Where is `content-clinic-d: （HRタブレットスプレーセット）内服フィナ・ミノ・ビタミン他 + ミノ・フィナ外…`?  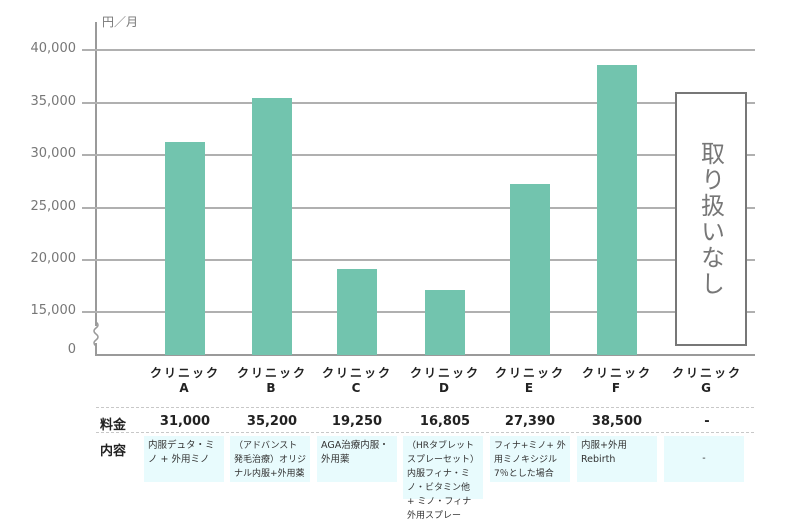
content-clinic-d: （HRタブレットスプレーセット）内服フィナ・ミノ・ビタミン他 + ミノ・フィナ外… is located at coordinates (443, 478).